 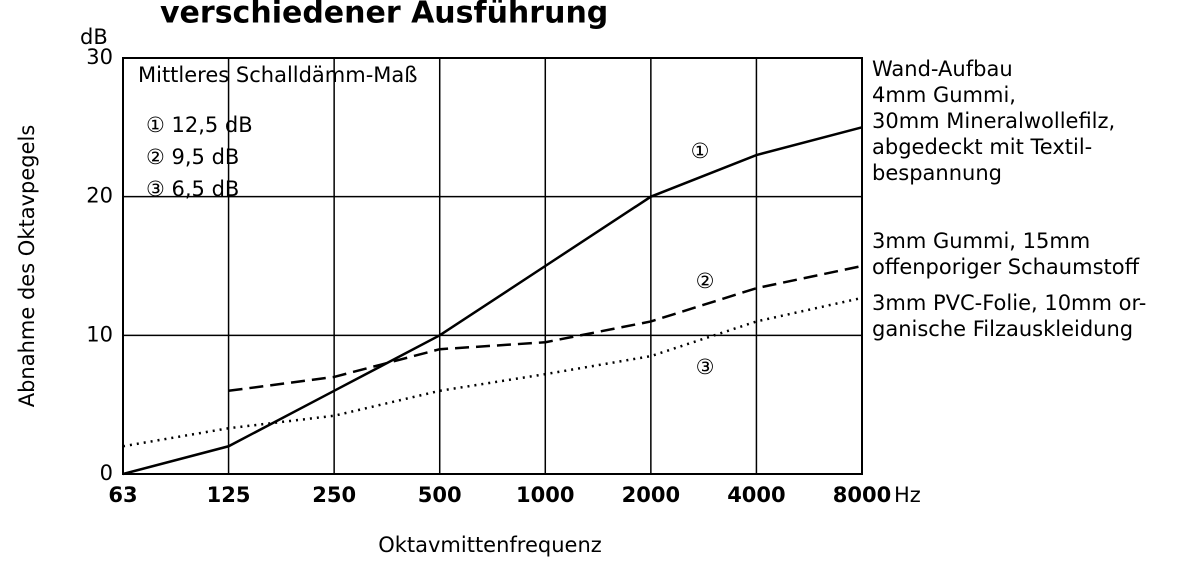 What do you see at coordinates (545, 328) in the screenshot?
I see `series-line` at bounding box center [545, 328].